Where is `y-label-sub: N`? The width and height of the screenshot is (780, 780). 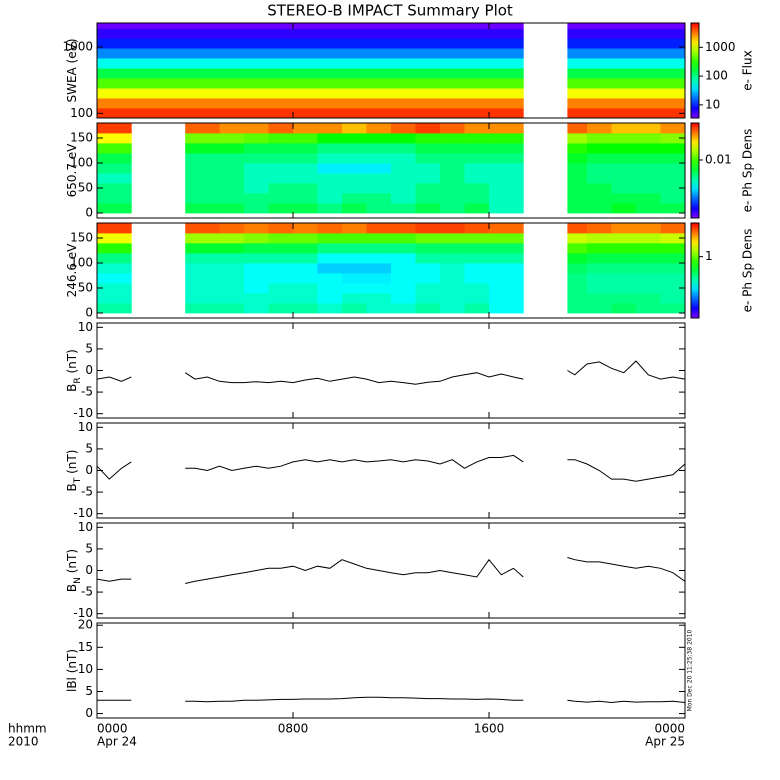
y-label-sub: N is located at coordinates (78, 580).